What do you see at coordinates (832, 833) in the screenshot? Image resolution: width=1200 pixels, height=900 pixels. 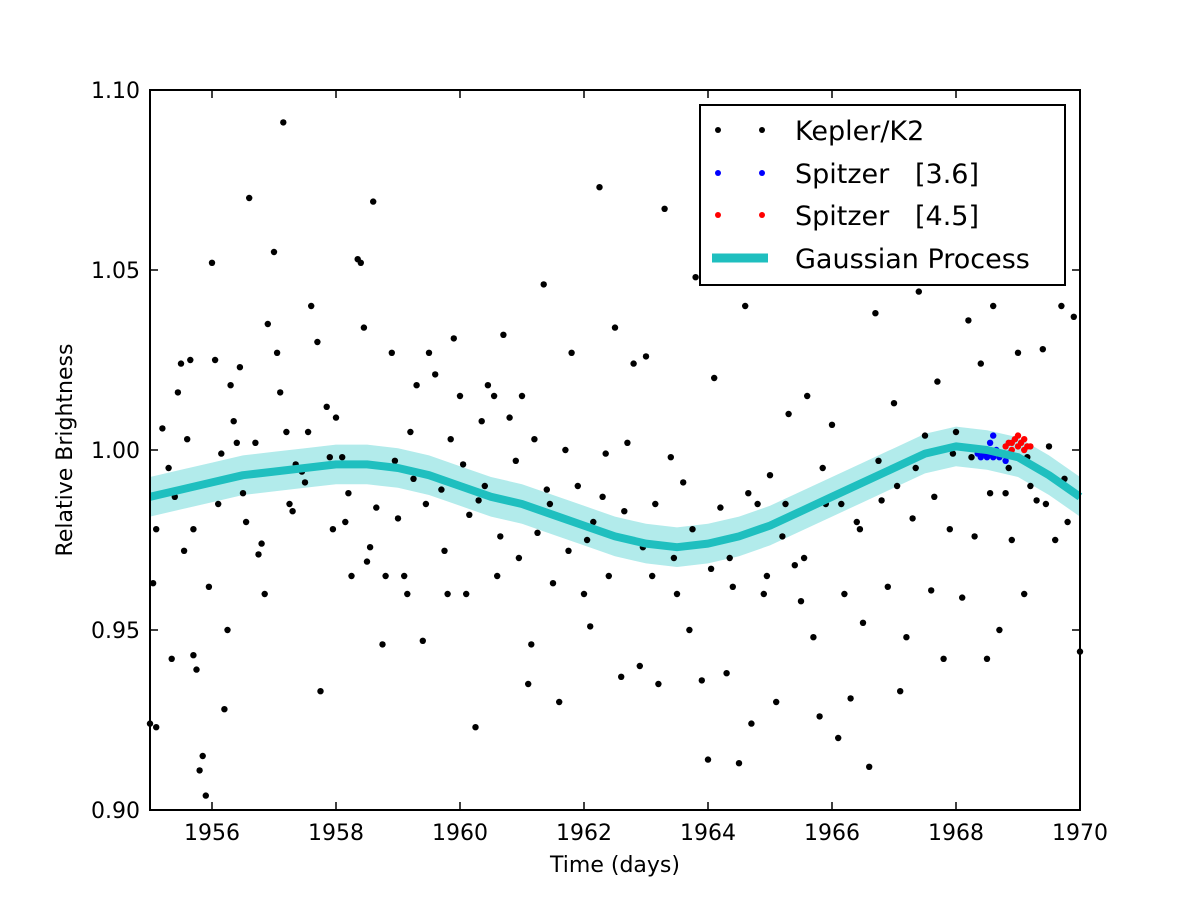 I see `x-tick-label: 1966` at bounding box center [832, 833].